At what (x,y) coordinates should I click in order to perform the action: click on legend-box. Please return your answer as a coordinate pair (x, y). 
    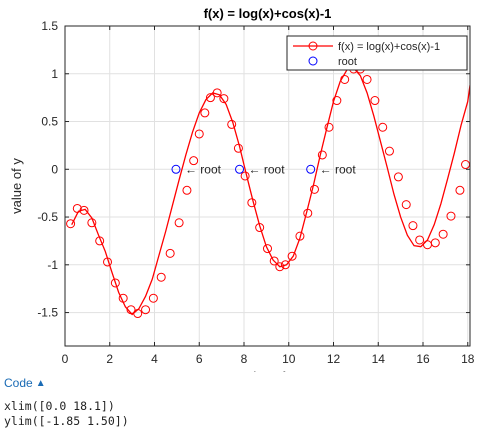
    Looking at the image, I should click on (377, 53).